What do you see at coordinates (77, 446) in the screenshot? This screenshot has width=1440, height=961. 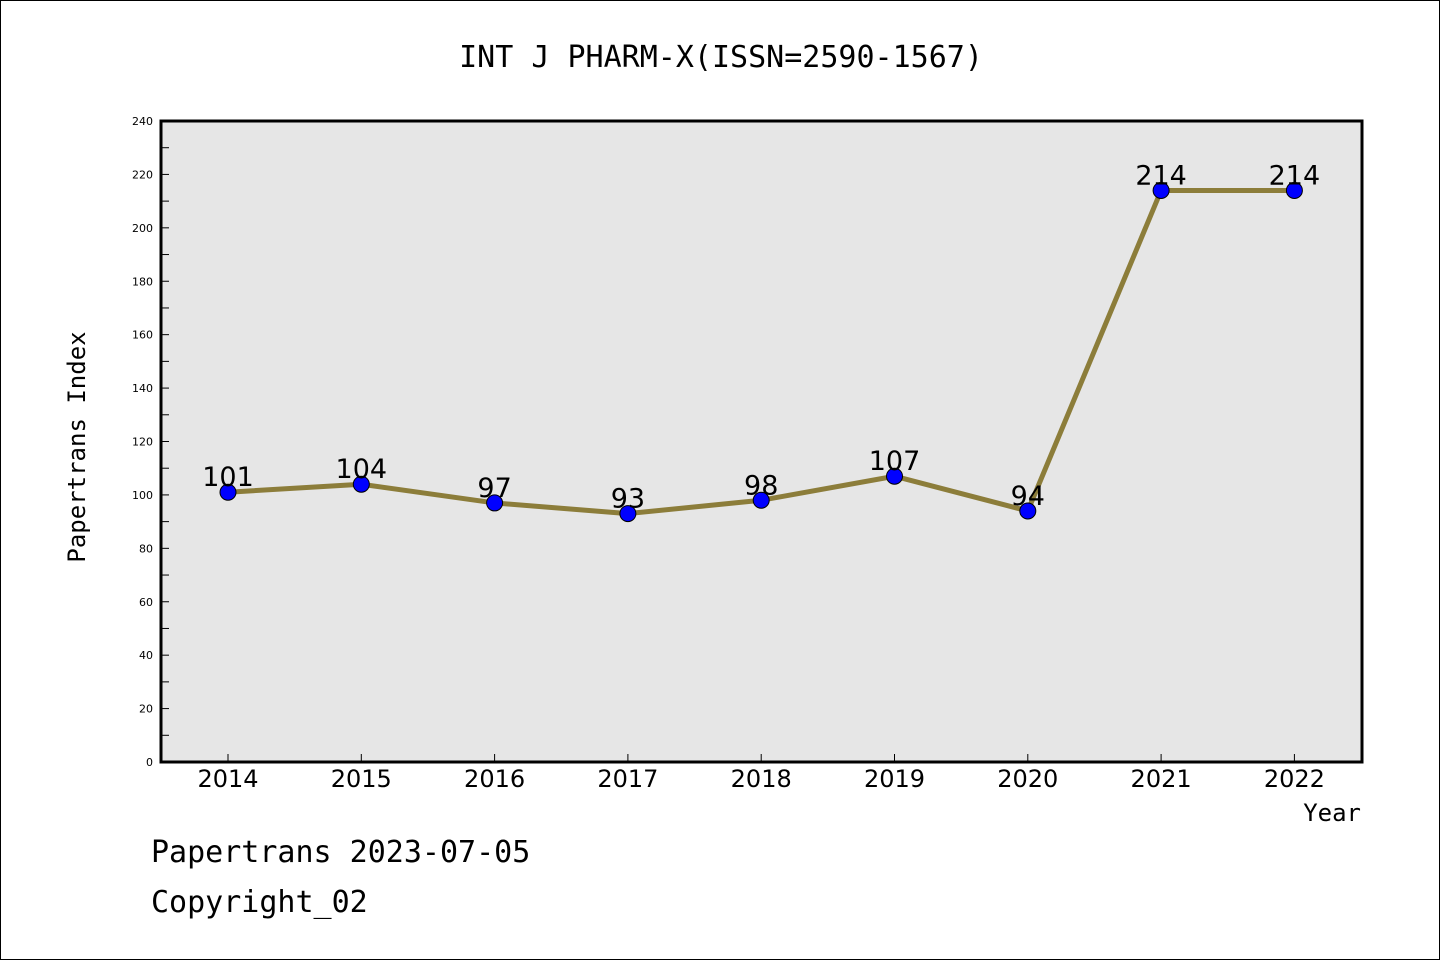 I see `y-axis-label: Papertrans Index` at bounding box center [77, 446].